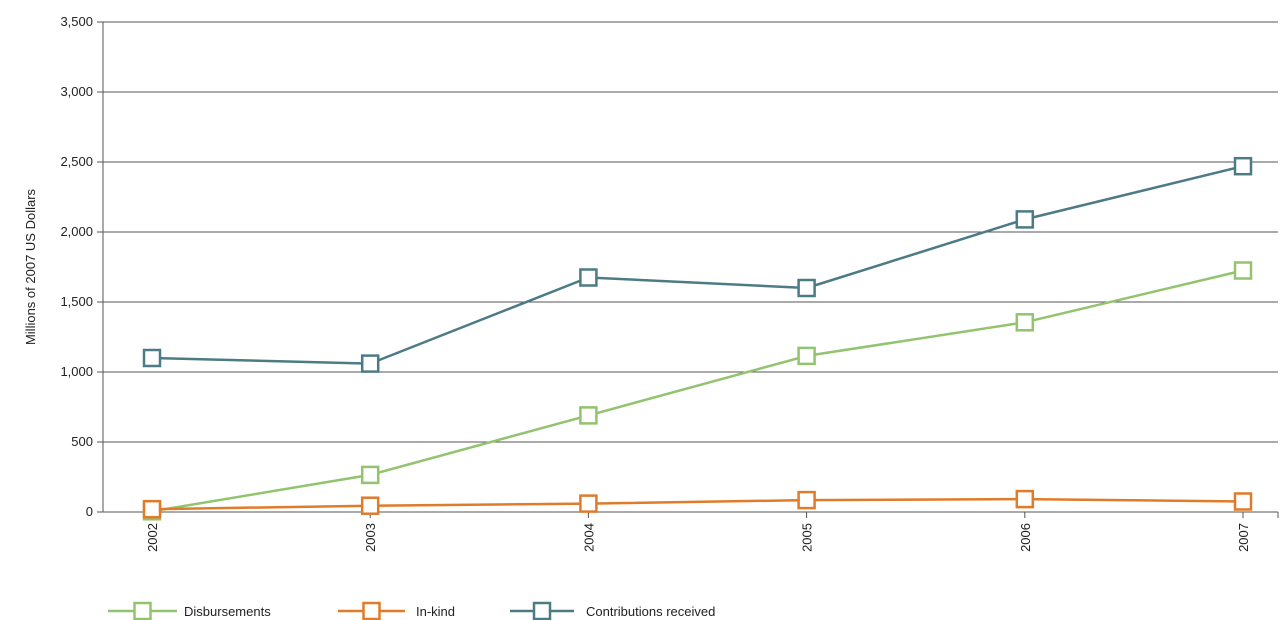 The height and width of the screenshot is (620, 1280). What do you see at coordinates (1243, 537) in the screenshot?
I see `x-tick-label: 2007` at bounding box center [1243, 537].